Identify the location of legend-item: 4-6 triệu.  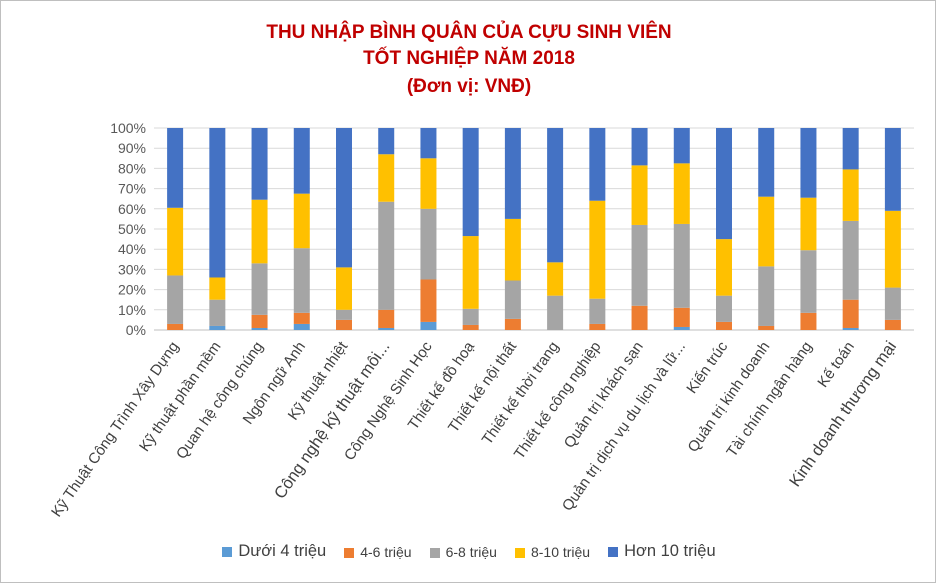
(378, 551).